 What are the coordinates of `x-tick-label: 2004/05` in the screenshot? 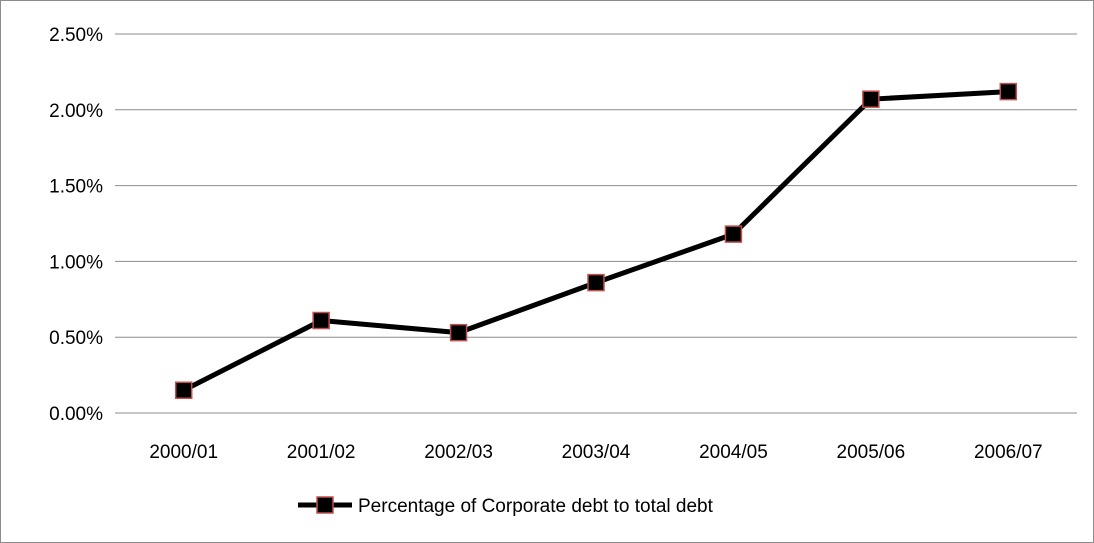 It's located at (733, 452).